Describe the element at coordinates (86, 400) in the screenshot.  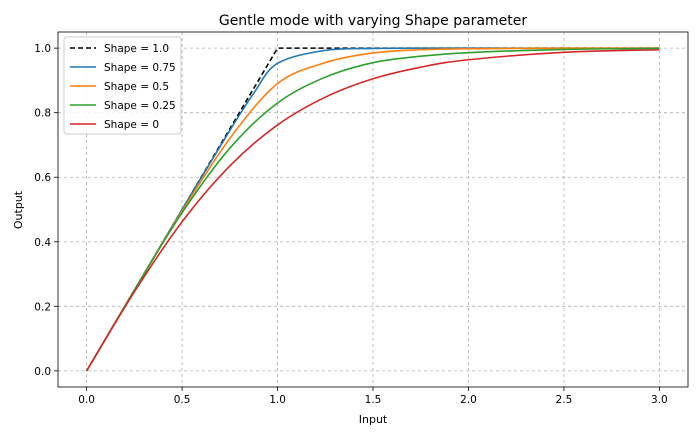
I see `x-tick-label: 0.0` at that location.